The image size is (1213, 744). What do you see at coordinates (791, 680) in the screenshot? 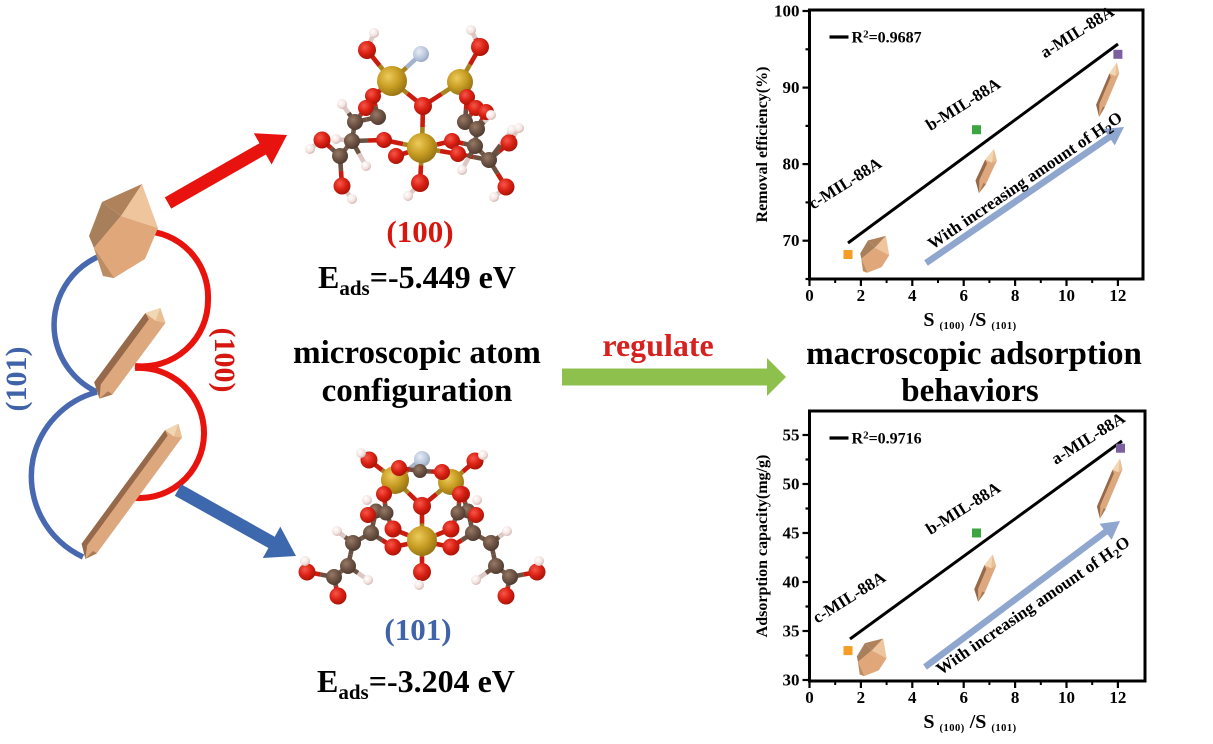
I see `svg-text: 30` at bounding box center [791, 680].